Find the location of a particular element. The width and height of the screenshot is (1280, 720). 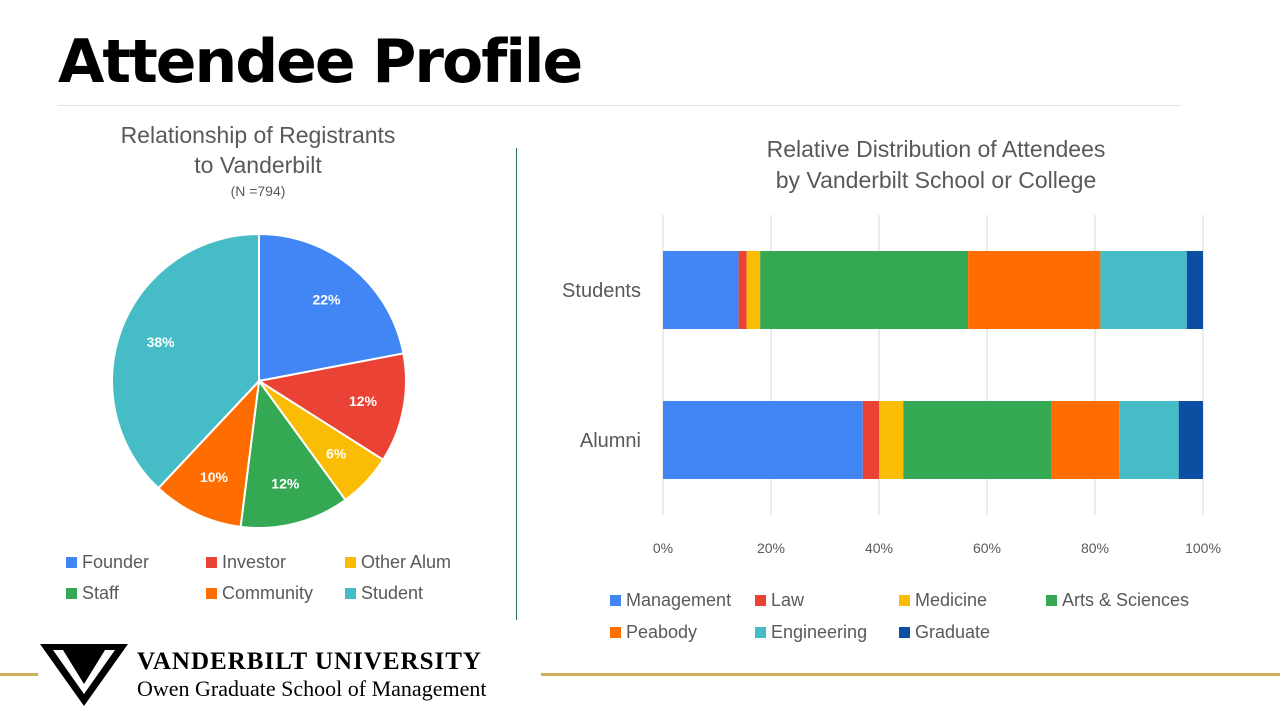

x-tick-label: 40% is located at coordinates (879, 548).